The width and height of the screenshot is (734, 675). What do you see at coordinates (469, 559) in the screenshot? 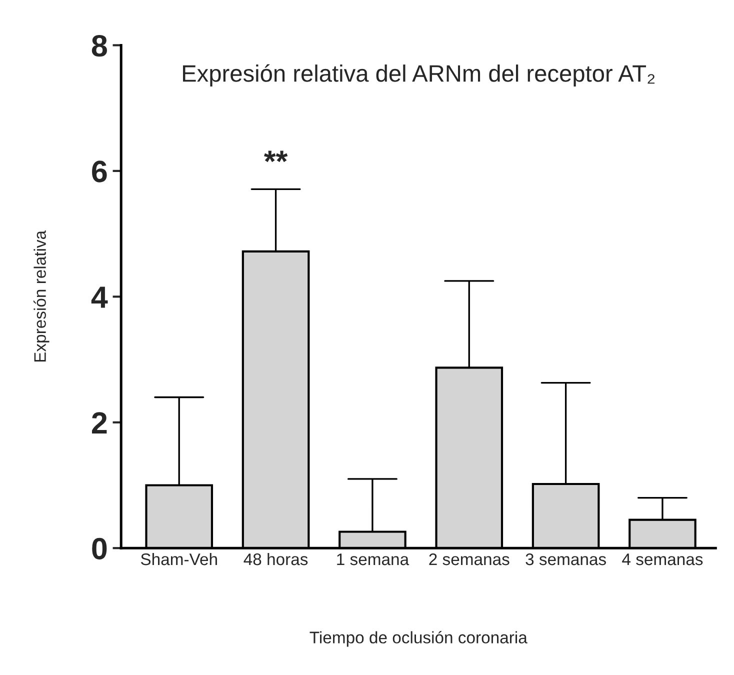
I see `x-tick-label: 2 semanas` at bounding box center [469, 559].